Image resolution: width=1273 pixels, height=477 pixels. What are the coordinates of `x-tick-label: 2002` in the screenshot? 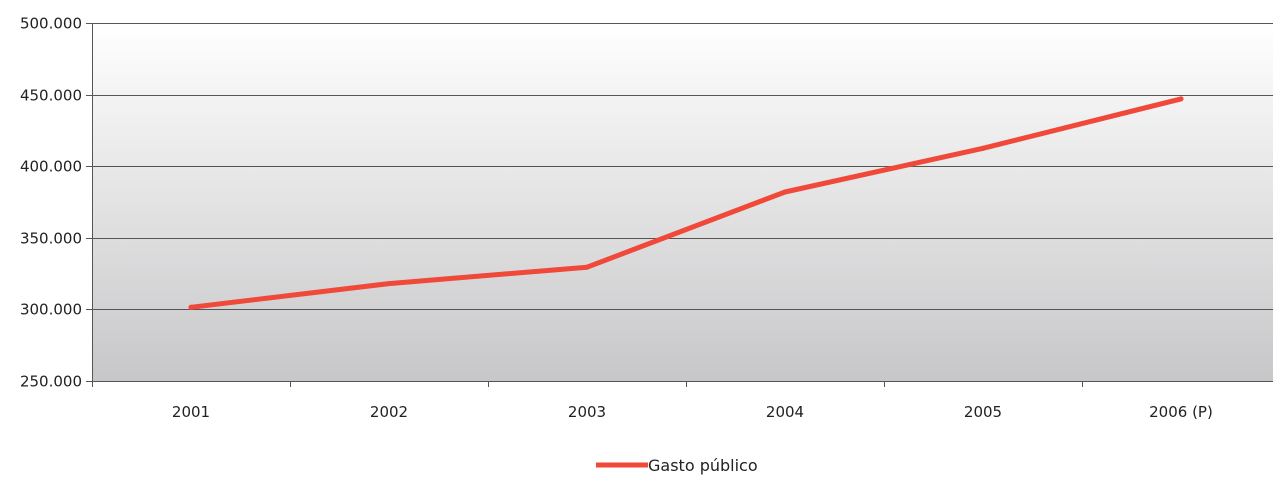 It's located at (389, 412).